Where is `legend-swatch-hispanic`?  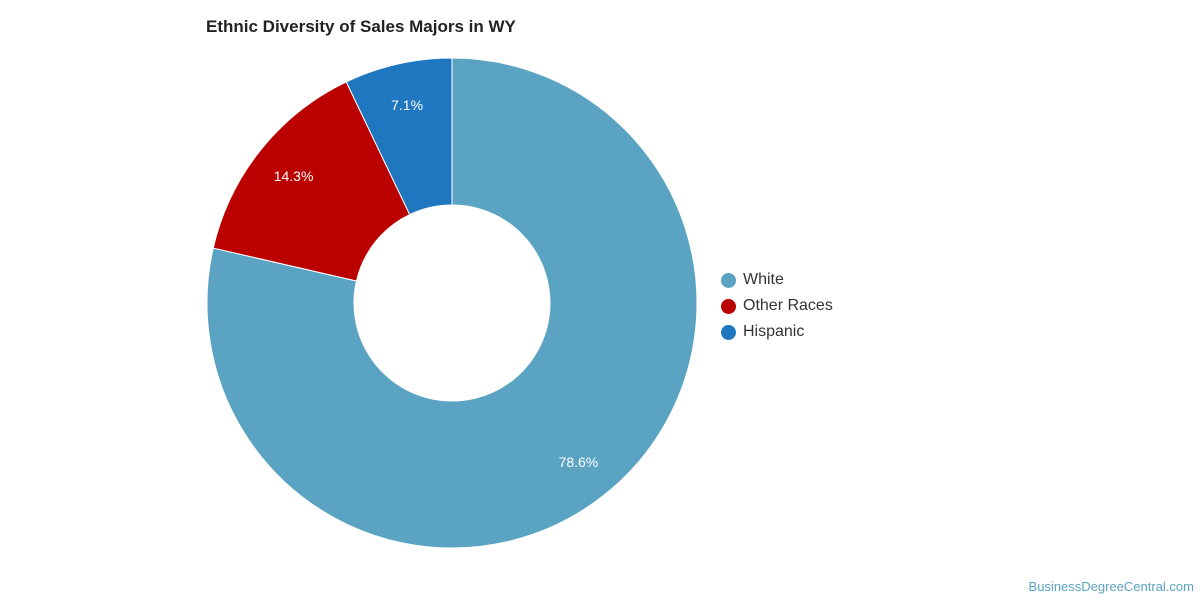
legend-swatch-hispanic is located at coordinates (728, 332).